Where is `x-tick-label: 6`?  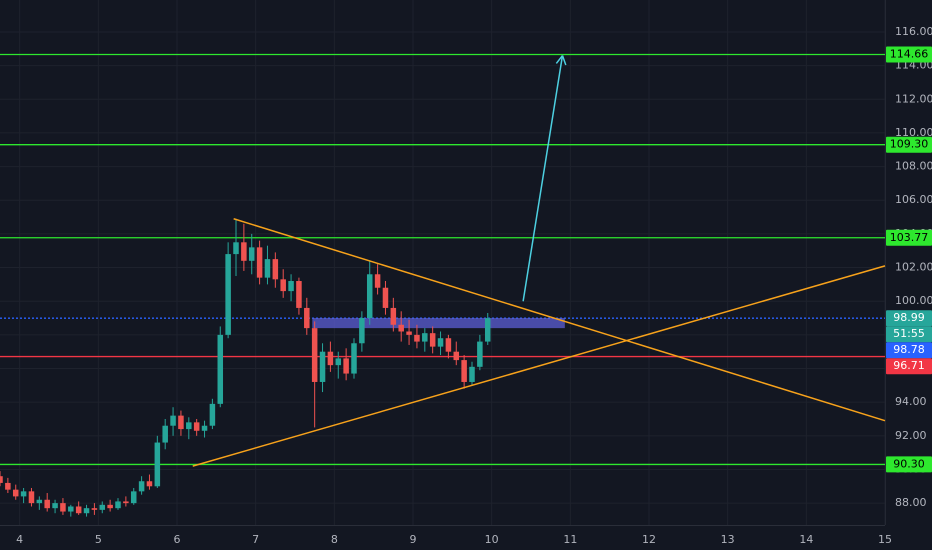 x-tick-label: 6 is located at coordinates (177, 539).